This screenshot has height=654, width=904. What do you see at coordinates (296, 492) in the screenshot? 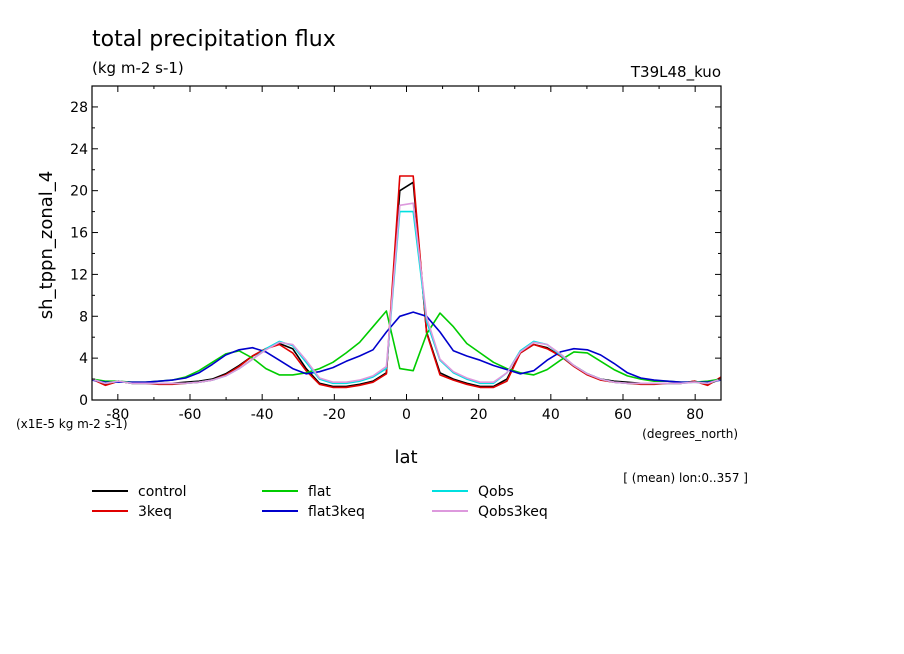
I see `legend-item-flat: flat` at bounding box center [296, 492].